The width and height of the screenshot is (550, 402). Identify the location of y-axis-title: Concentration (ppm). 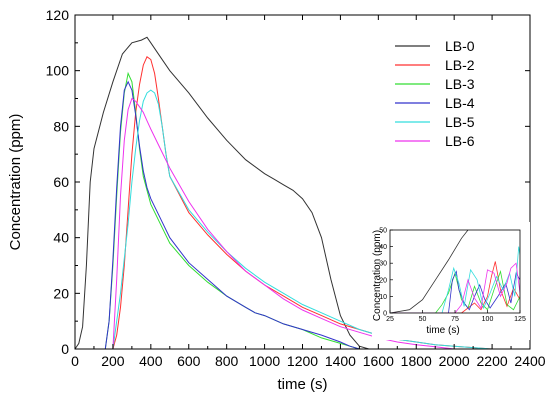
(15, 182).